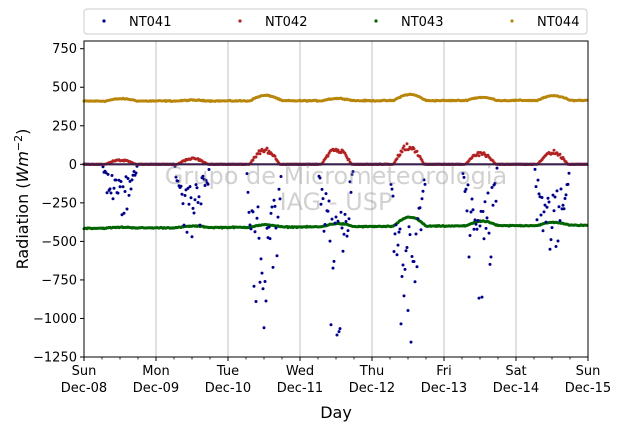  Describe the element at coordinates (335, 21) in the screenshot. I see `legend-frame` at that location.